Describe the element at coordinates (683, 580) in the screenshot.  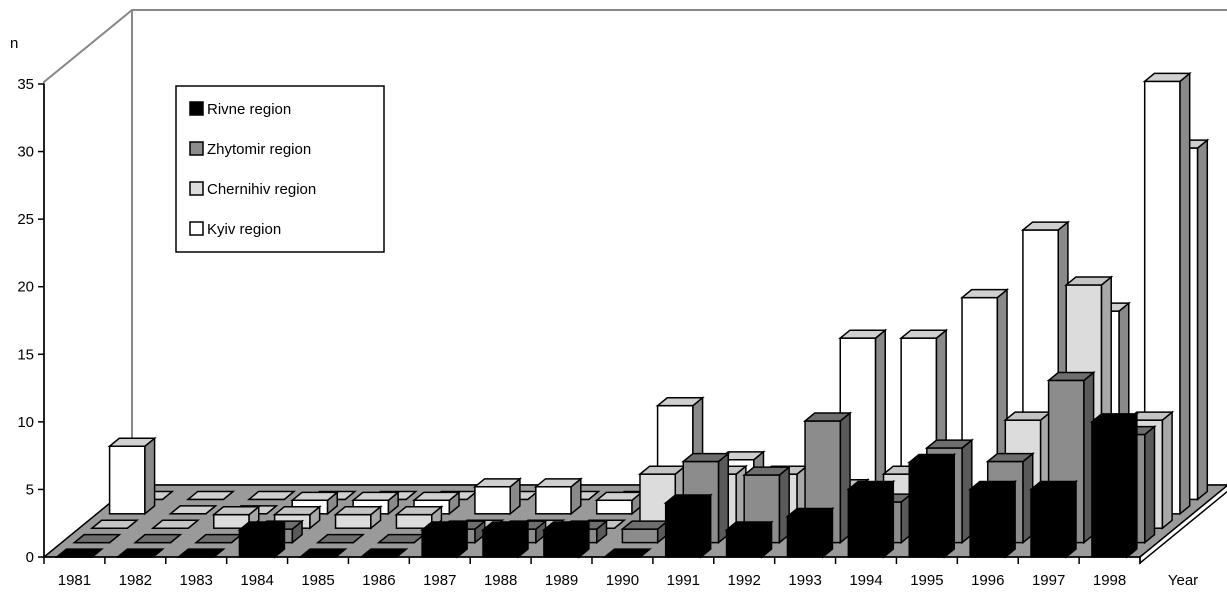
I see `x-tick-label: 1991` at that location.